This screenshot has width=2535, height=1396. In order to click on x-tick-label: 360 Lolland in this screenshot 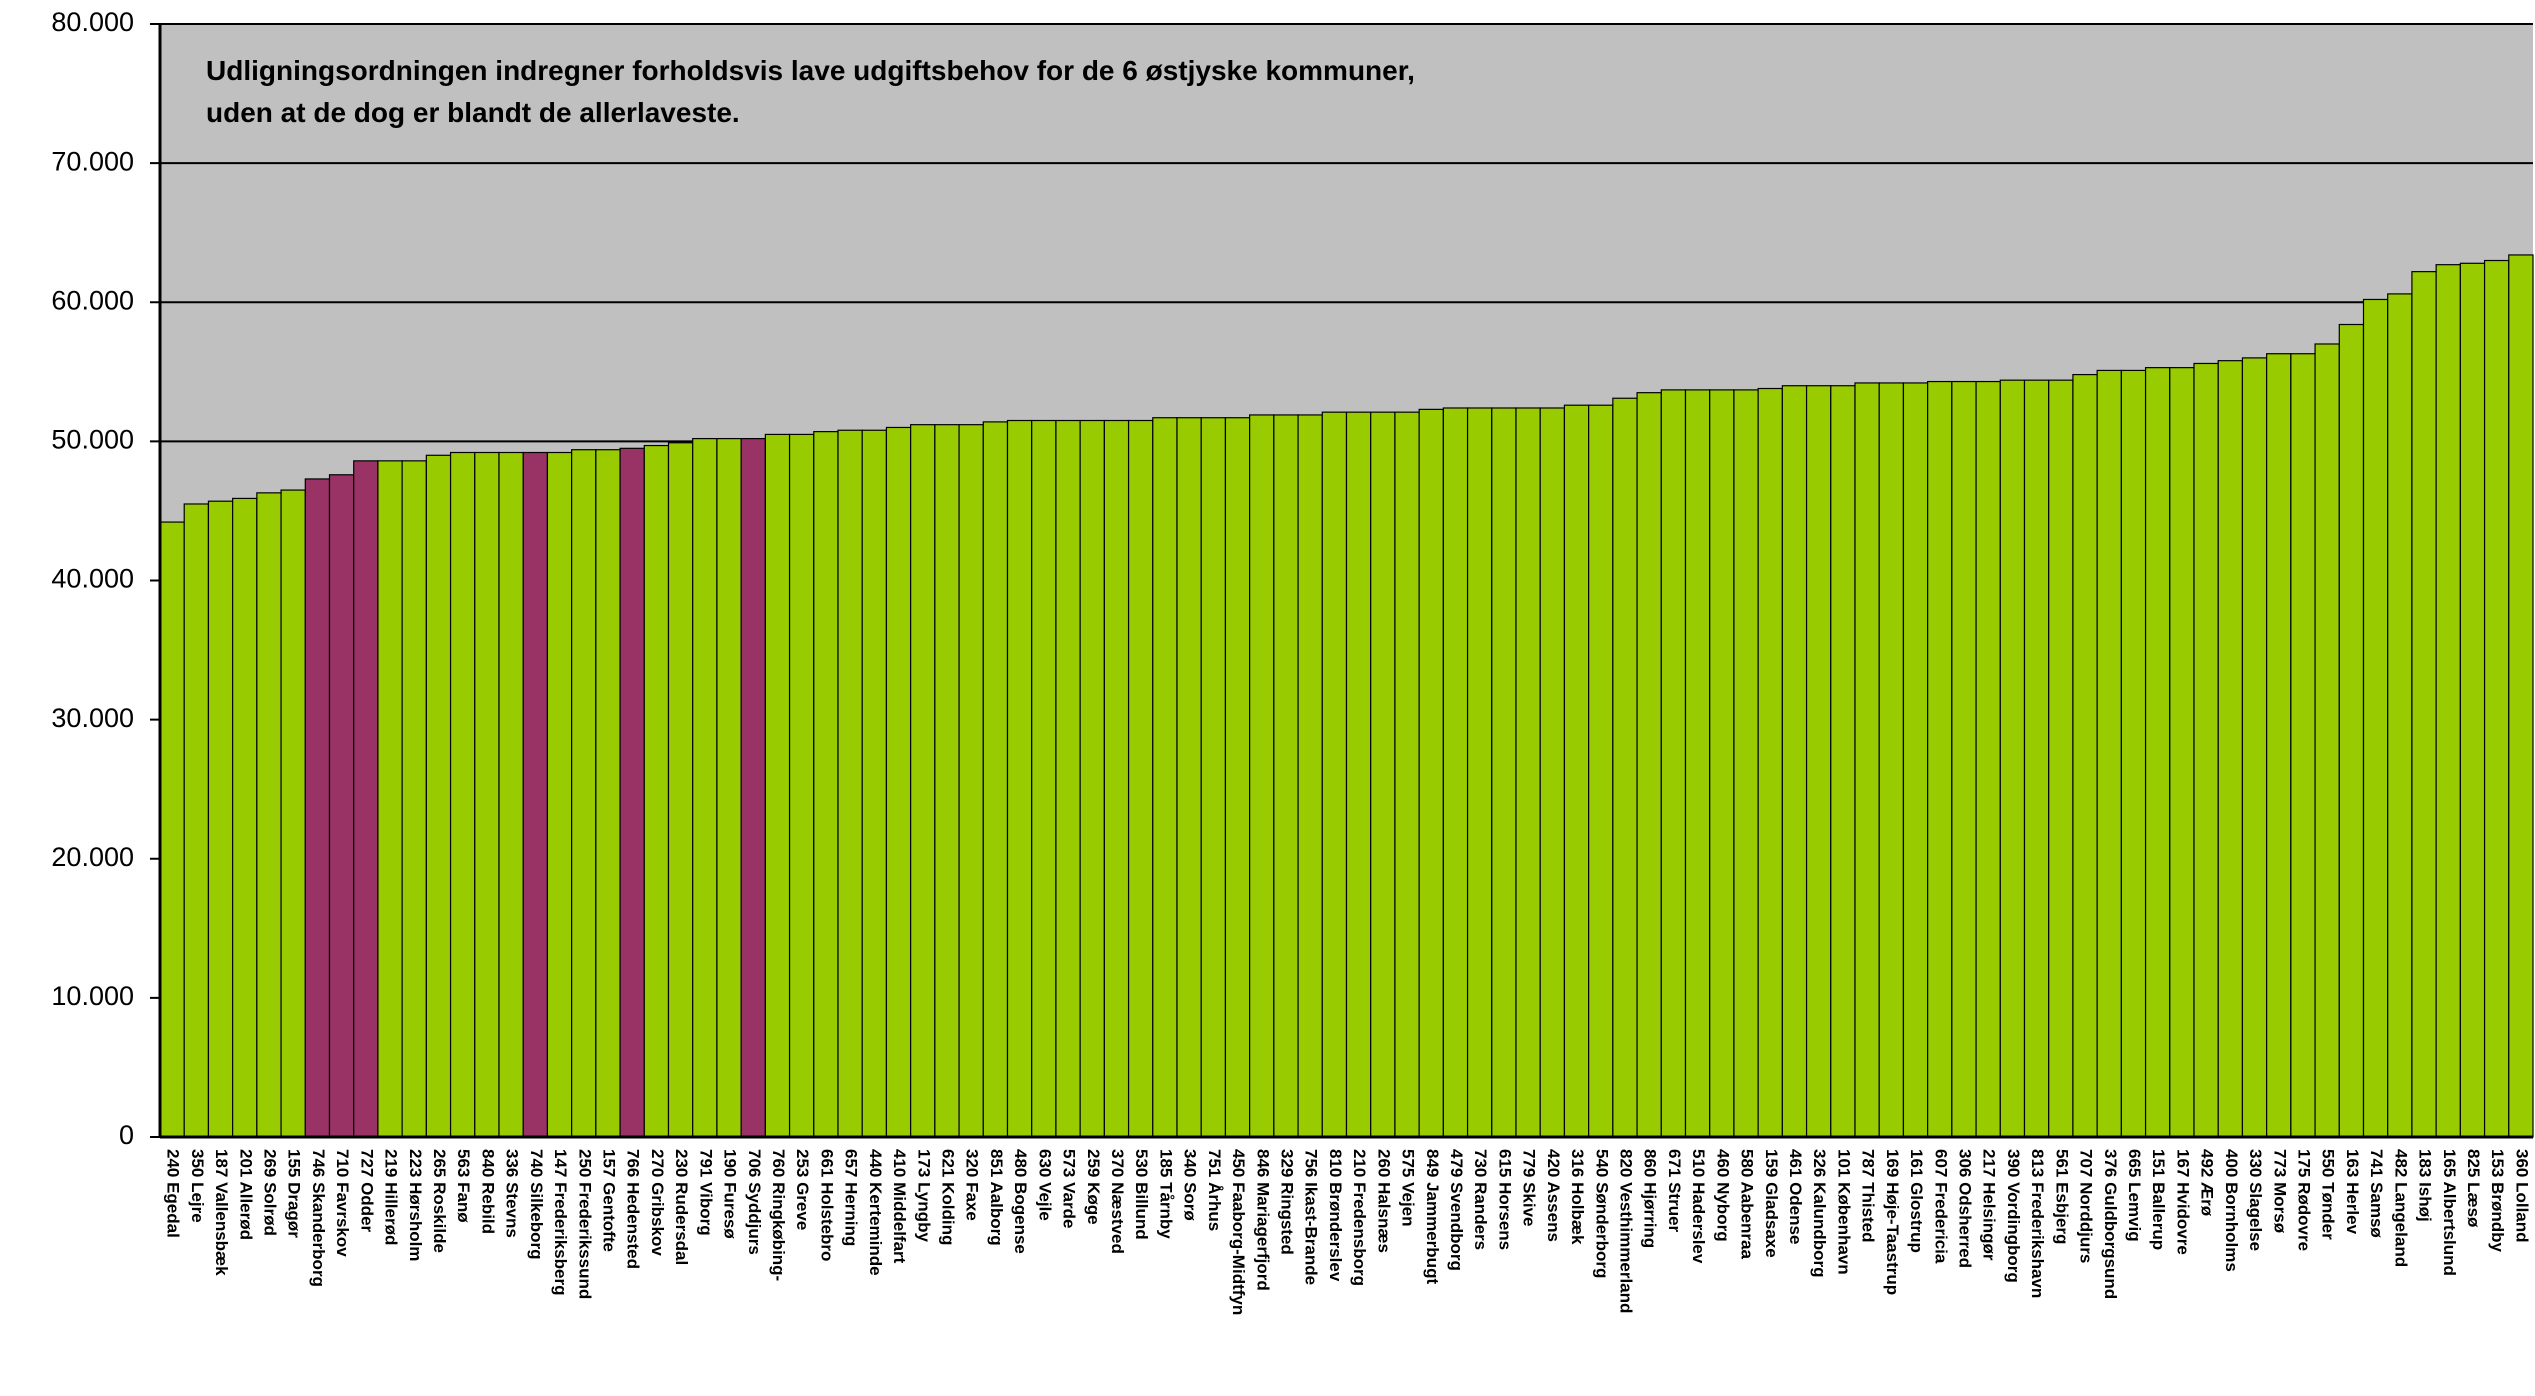, I will do `click(2521, 1196)`.